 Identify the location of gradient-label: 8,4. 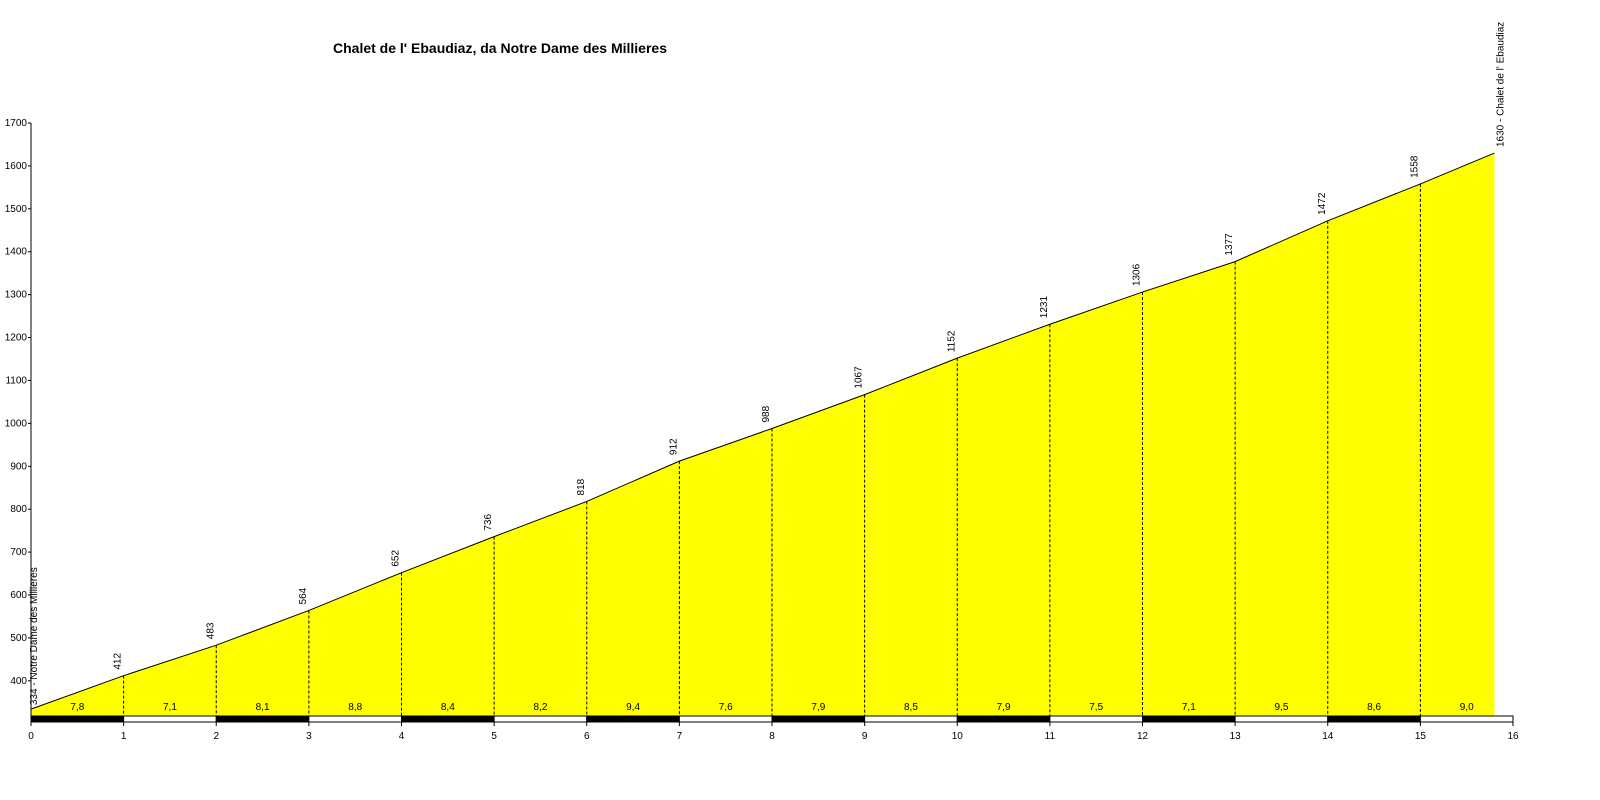
(448, 707).